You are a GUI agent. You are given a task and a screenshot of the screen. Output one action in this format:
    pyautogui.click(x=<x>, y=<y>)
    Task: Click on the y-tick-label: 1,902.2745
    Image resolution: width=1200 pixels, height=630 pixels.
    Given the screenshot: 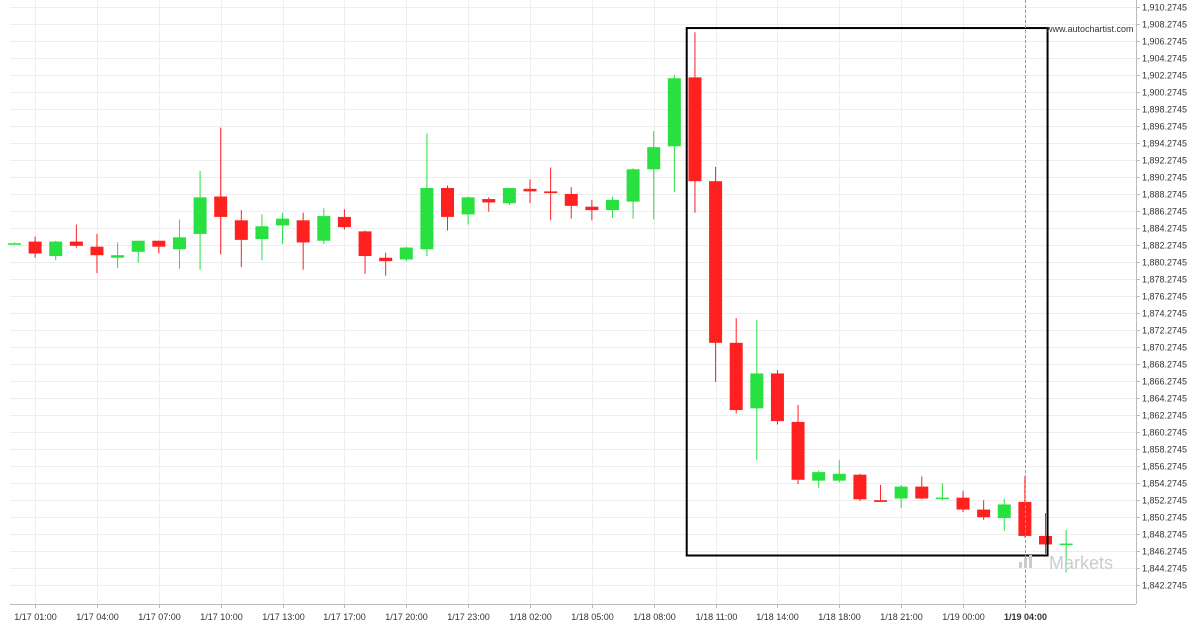 What is the action you would take?
    pyautogui.click(x=1164, y=76)
    